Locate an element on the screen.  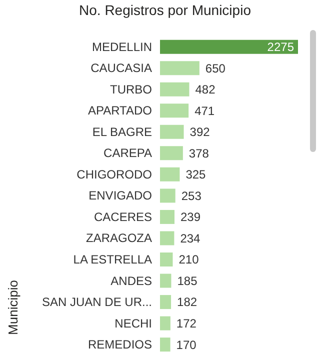
data-label: 182 is located at coordinates (187, 302).